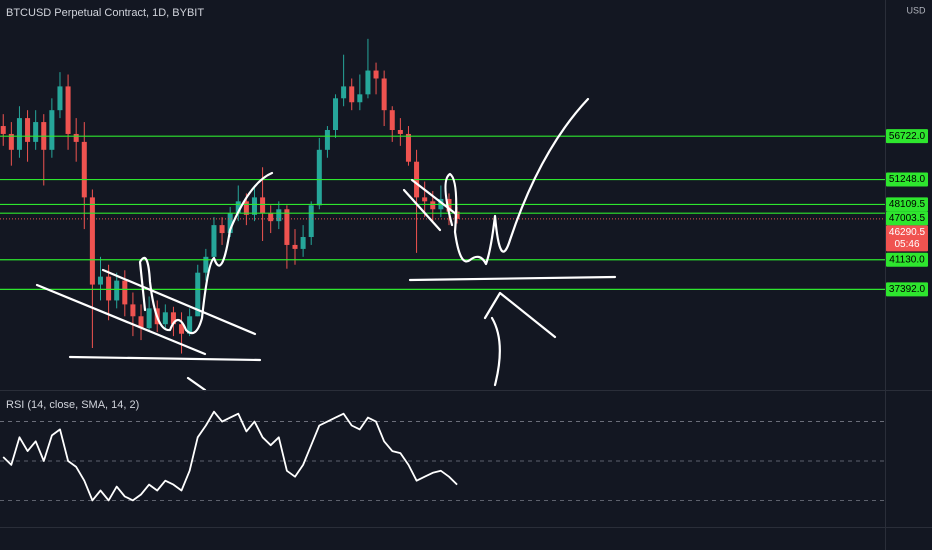 The image size is (932, 550). I want to click on channel-line, so click(179, 302).